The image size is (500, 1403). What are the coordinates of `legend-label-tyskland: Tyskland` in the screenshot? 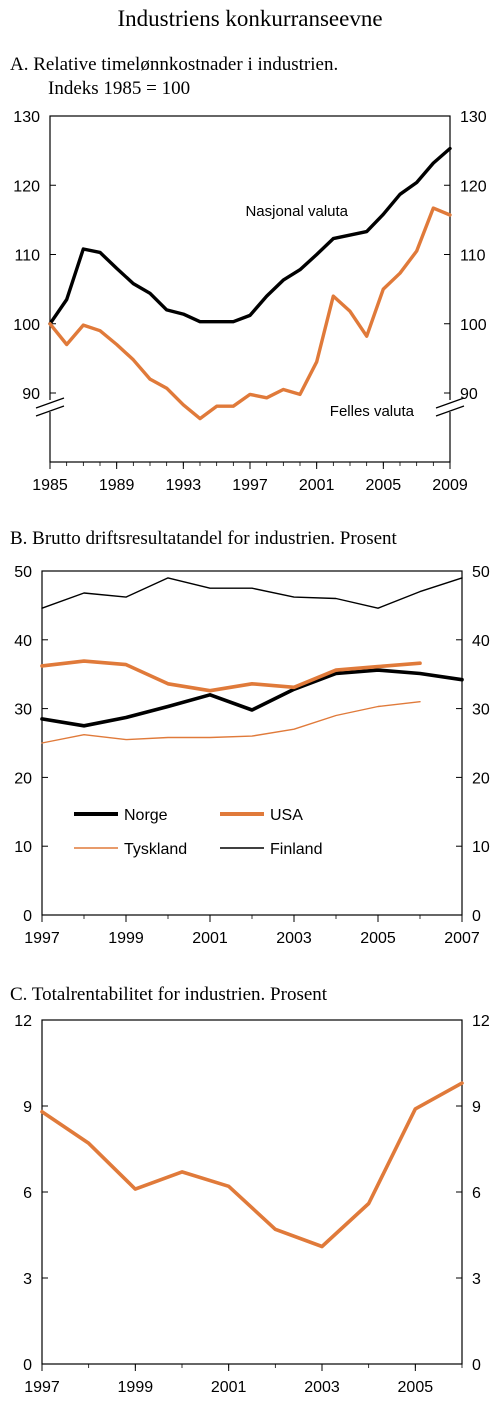 It's located at (155, 849).